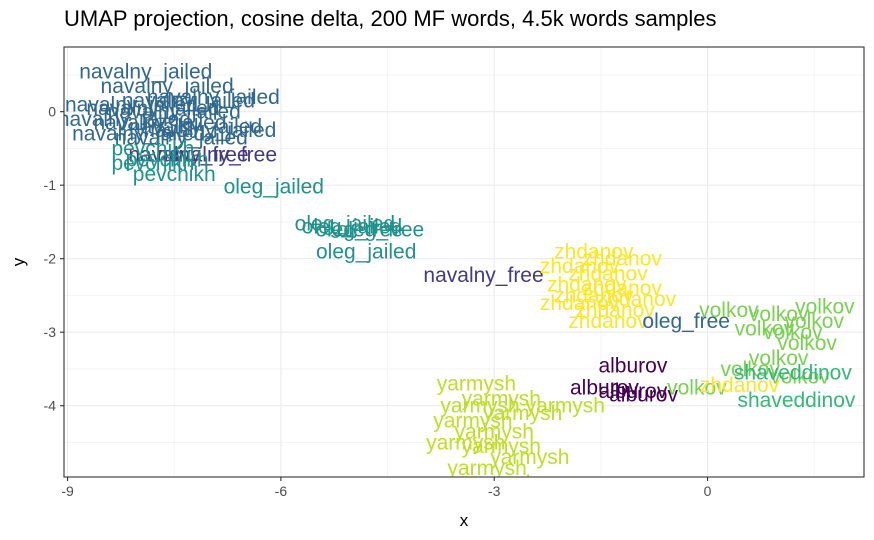  What do you see at coordinates (464, 520) in the screenshot?
I see `x-axis-title: x` at bounding box center [464, 520].